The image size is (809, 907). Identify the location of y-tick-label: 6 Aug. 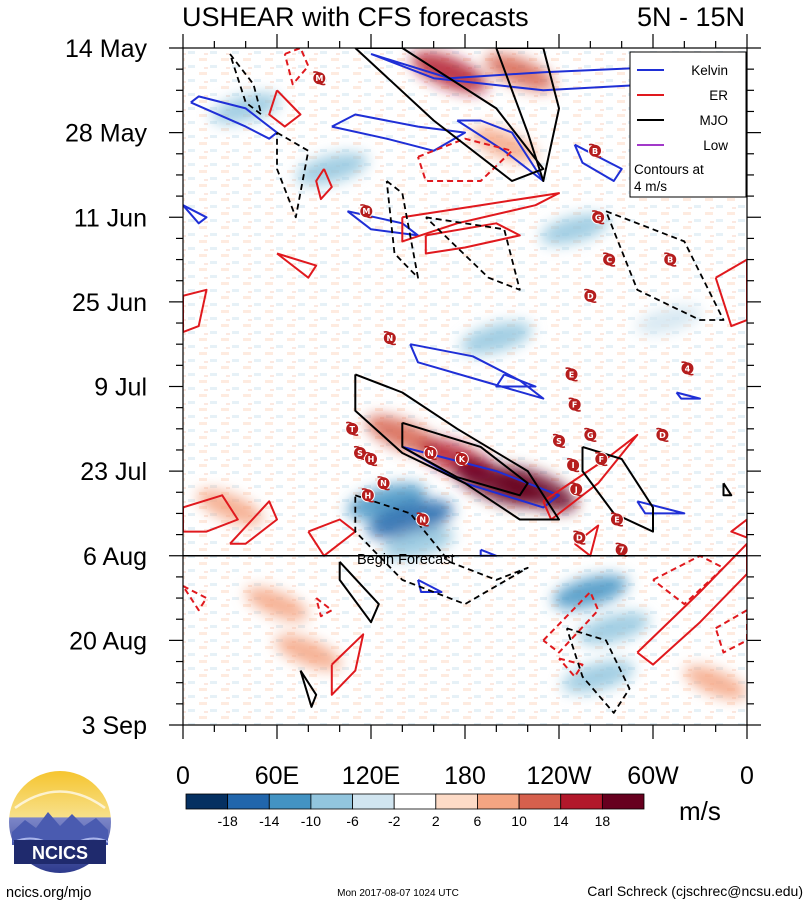
(115, 557).